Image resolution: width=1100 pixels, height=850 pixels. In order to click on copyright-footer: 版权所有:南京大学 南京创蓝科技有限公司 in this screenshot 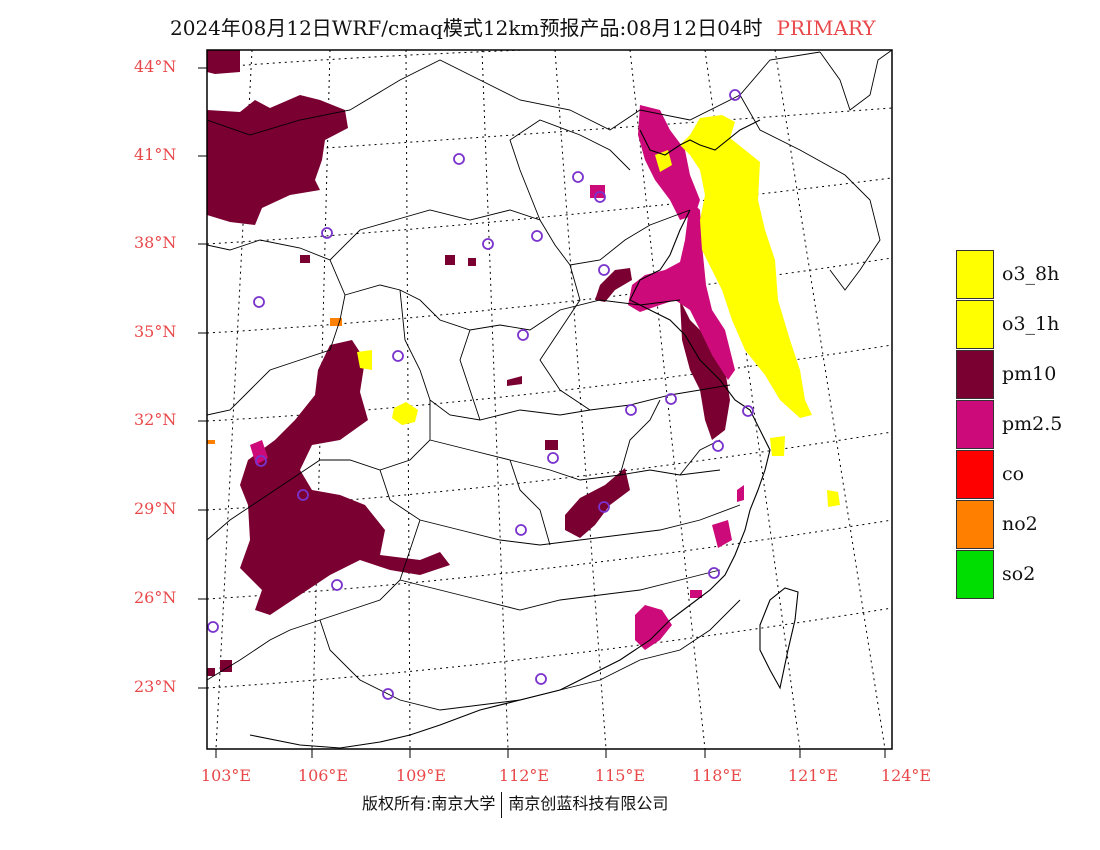, I will do `click(515, 804)`.